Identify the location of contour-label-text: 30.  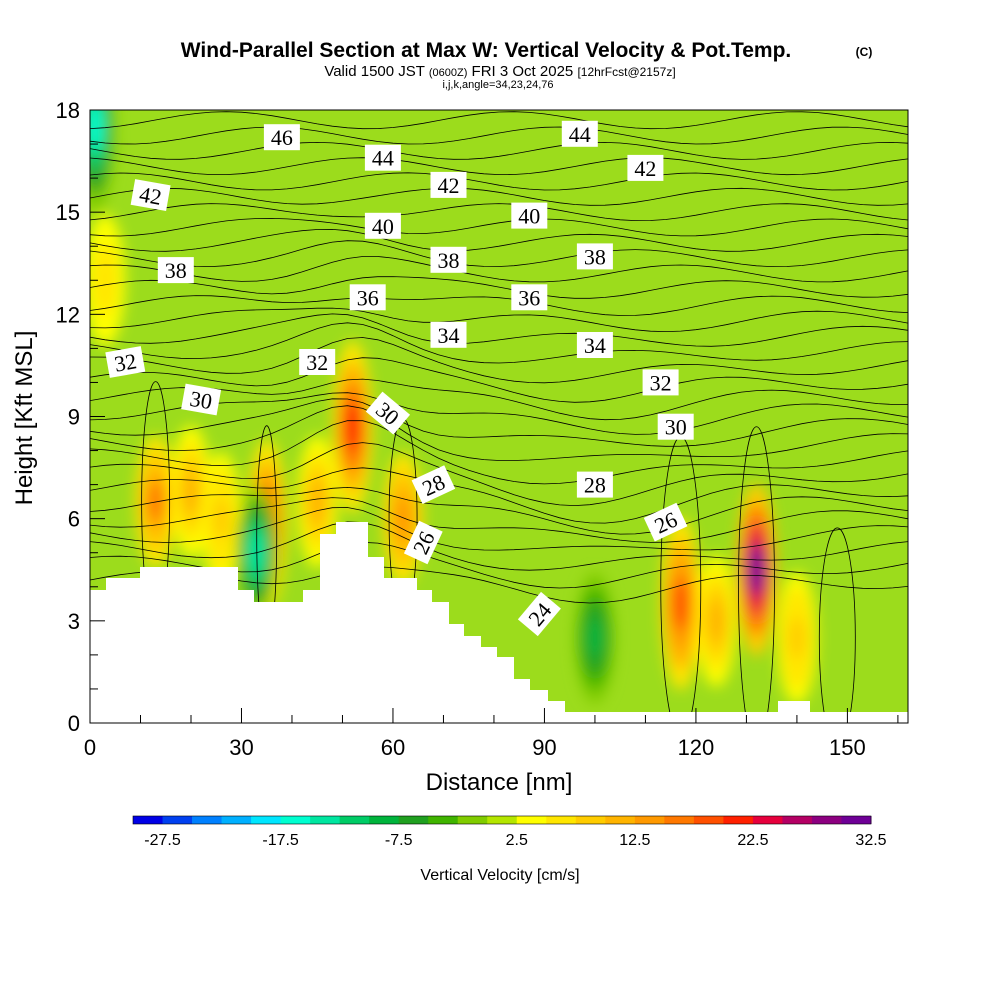
(201, 400).